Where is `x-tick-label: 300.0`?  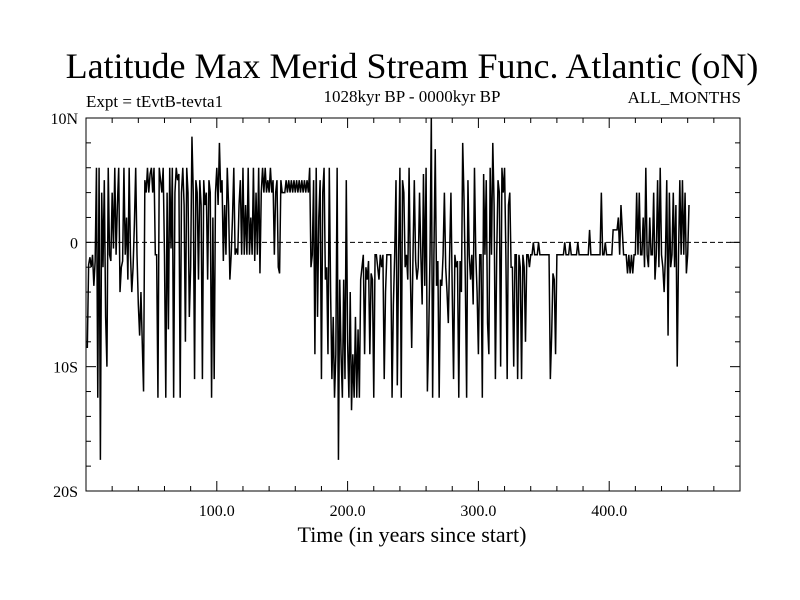 x-tick-label: 300.0 is located at coordinates (478, 511).